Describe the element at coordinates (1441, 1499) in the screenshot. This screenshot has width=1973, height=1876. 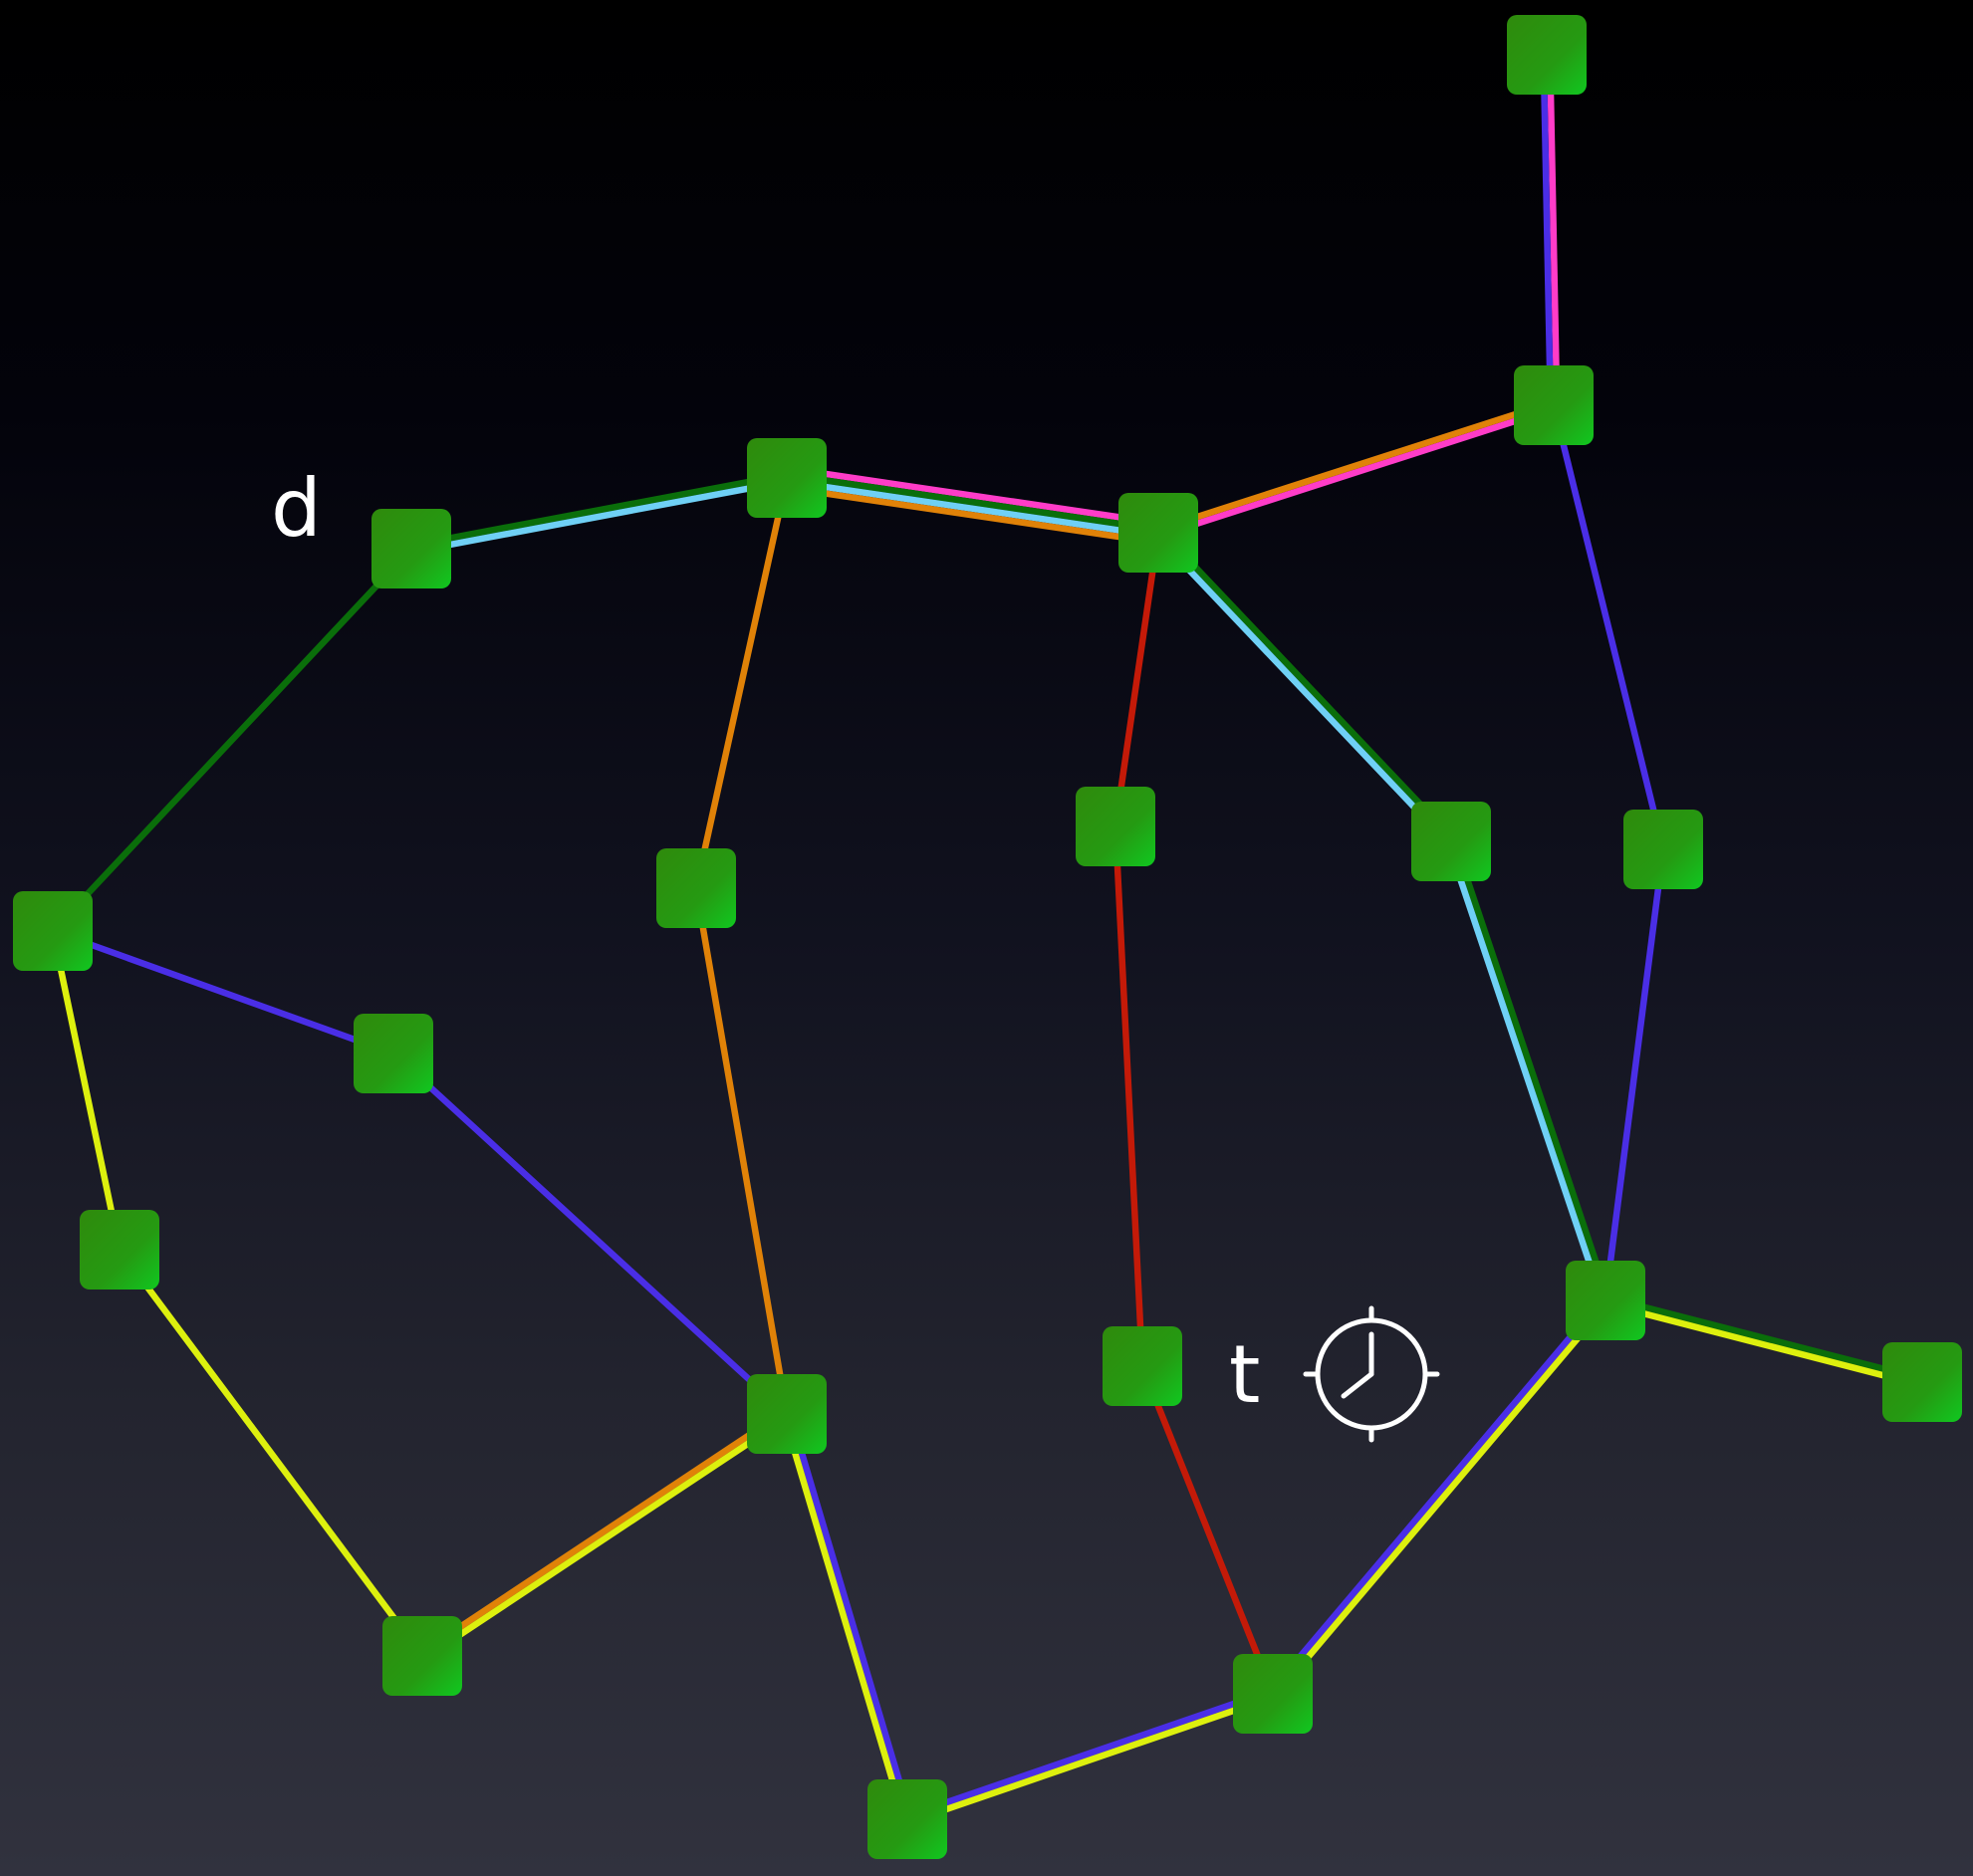
I see `edge-R-M-yellow` at that location.